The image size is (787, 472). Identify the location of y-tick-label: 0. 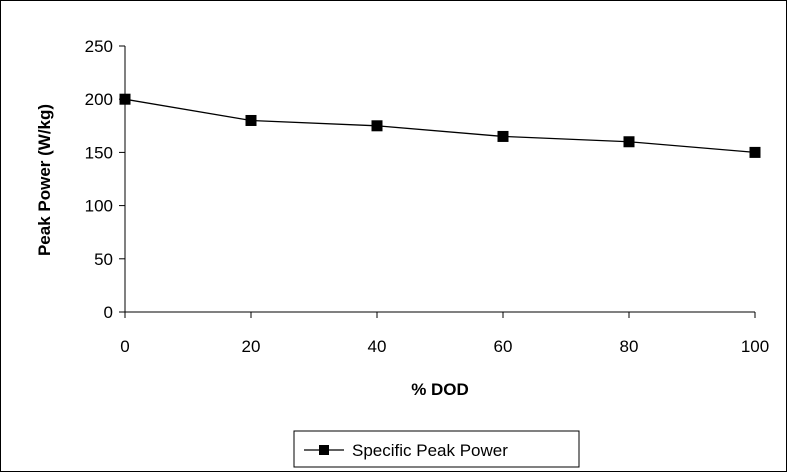
(108, 312).